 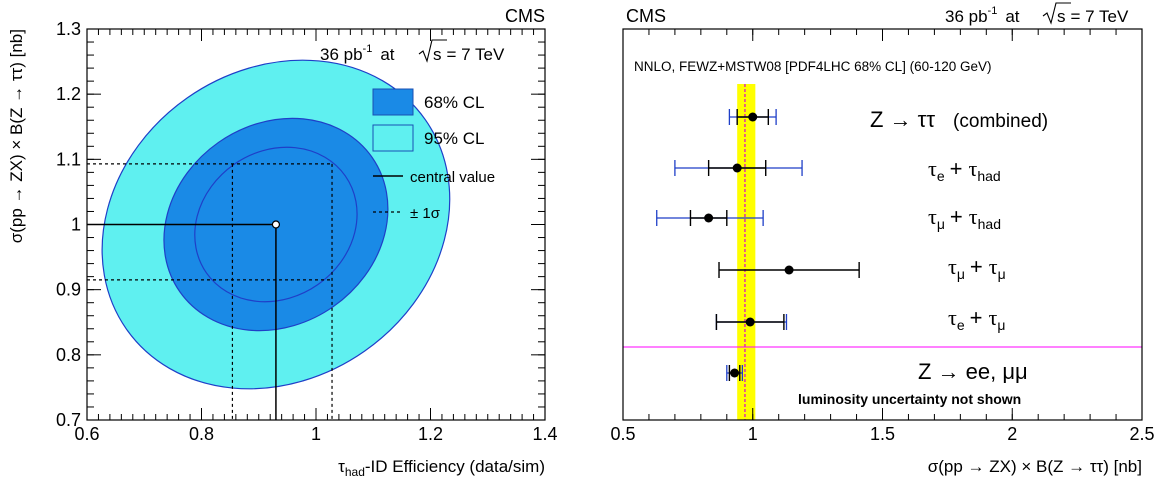 What do you see at coordinates (758, 245) in the screenshot?
I see `measurement-points` at bounding box center [758, 245].